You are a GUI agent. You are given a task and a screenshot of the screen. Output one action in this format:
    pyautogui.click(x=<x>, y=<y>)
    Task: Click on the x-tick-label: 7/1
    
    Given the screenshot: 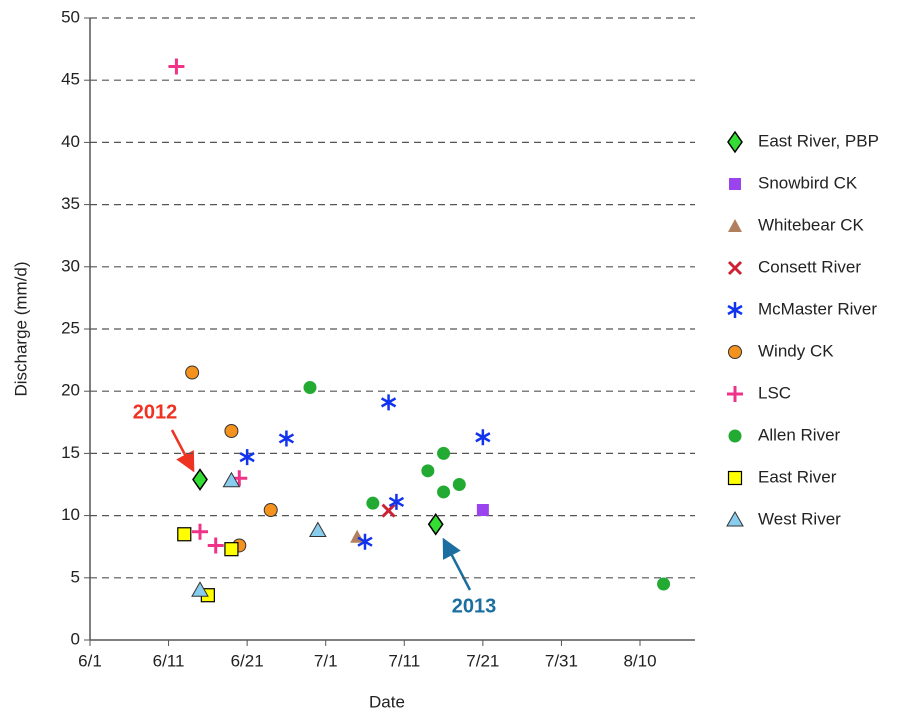 What is the action you would take?
    pyautogui.click(x=326, y=660)
    